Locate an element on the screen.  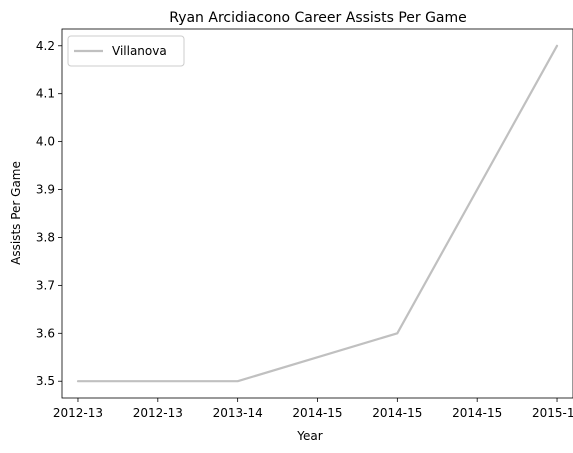
y-tick-label: 3.5 is located at coordinates (45, 381).